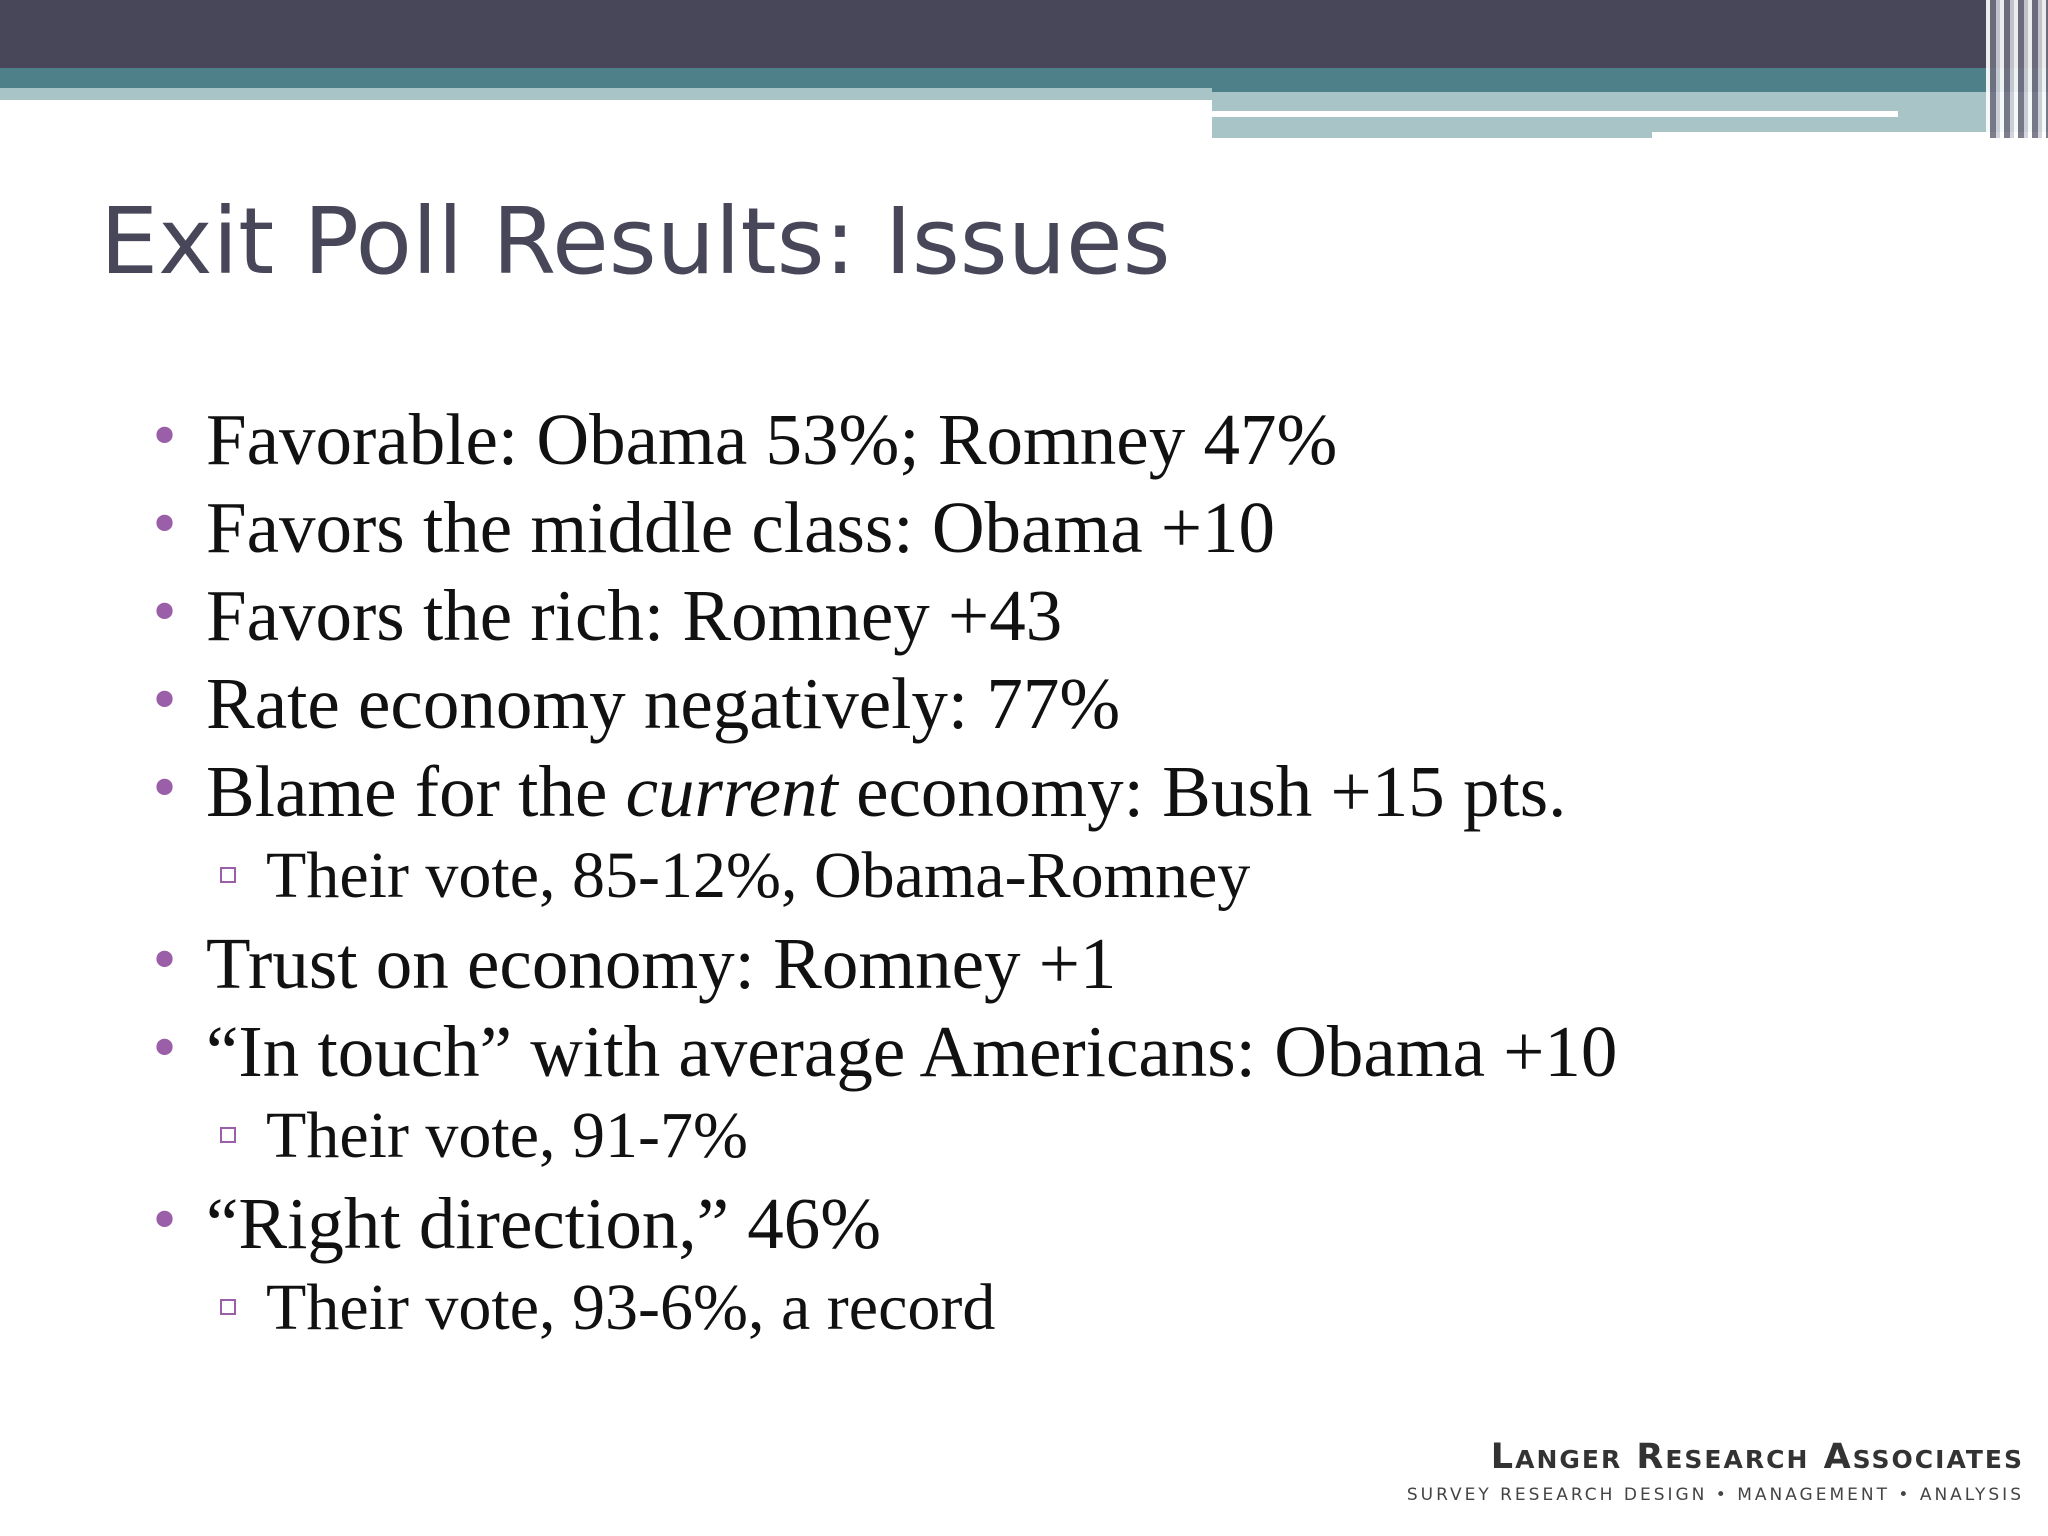  Describe the element at coordinates (507, 1135) in the screenshot. I see `sub-bullet-text: Their vote, 91-7%` at that location.